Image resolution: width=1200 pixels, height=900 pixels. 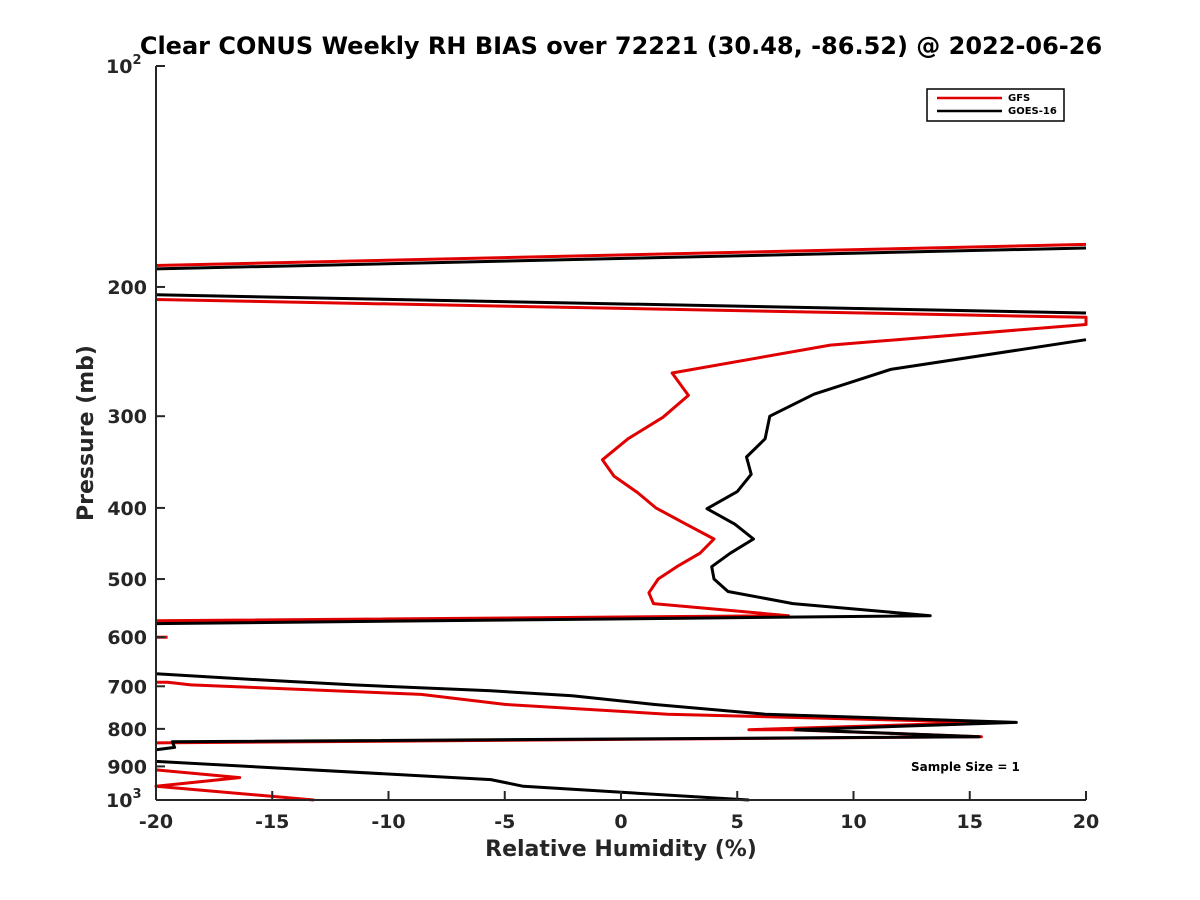 I want to click on legend: GFS GOES-16, so click(x=995, y=105).